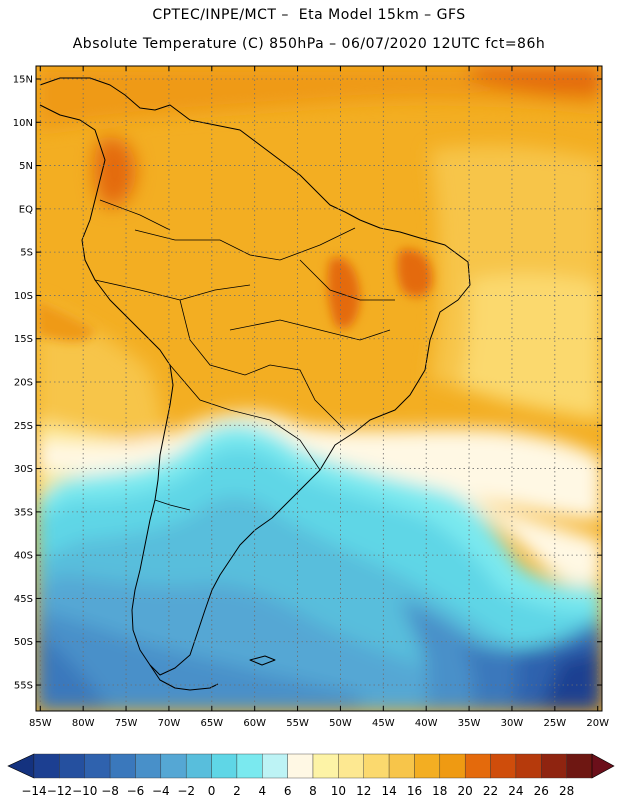  What do you see at coordinates (40, 723) in the screenshot?
I see `lon-label: 85W` at bounding box center [40, 723].